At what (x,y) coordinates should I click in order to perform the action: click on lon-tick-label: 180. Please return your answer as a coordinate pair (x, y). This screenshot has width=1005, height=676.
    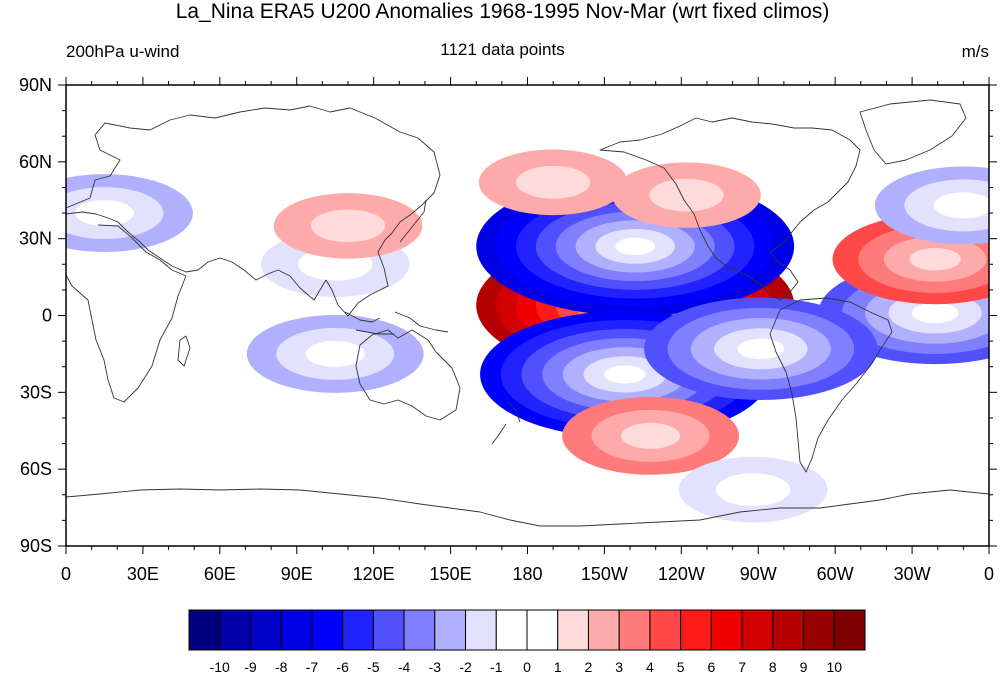
    Looking at the image, I should click on (527, 574).